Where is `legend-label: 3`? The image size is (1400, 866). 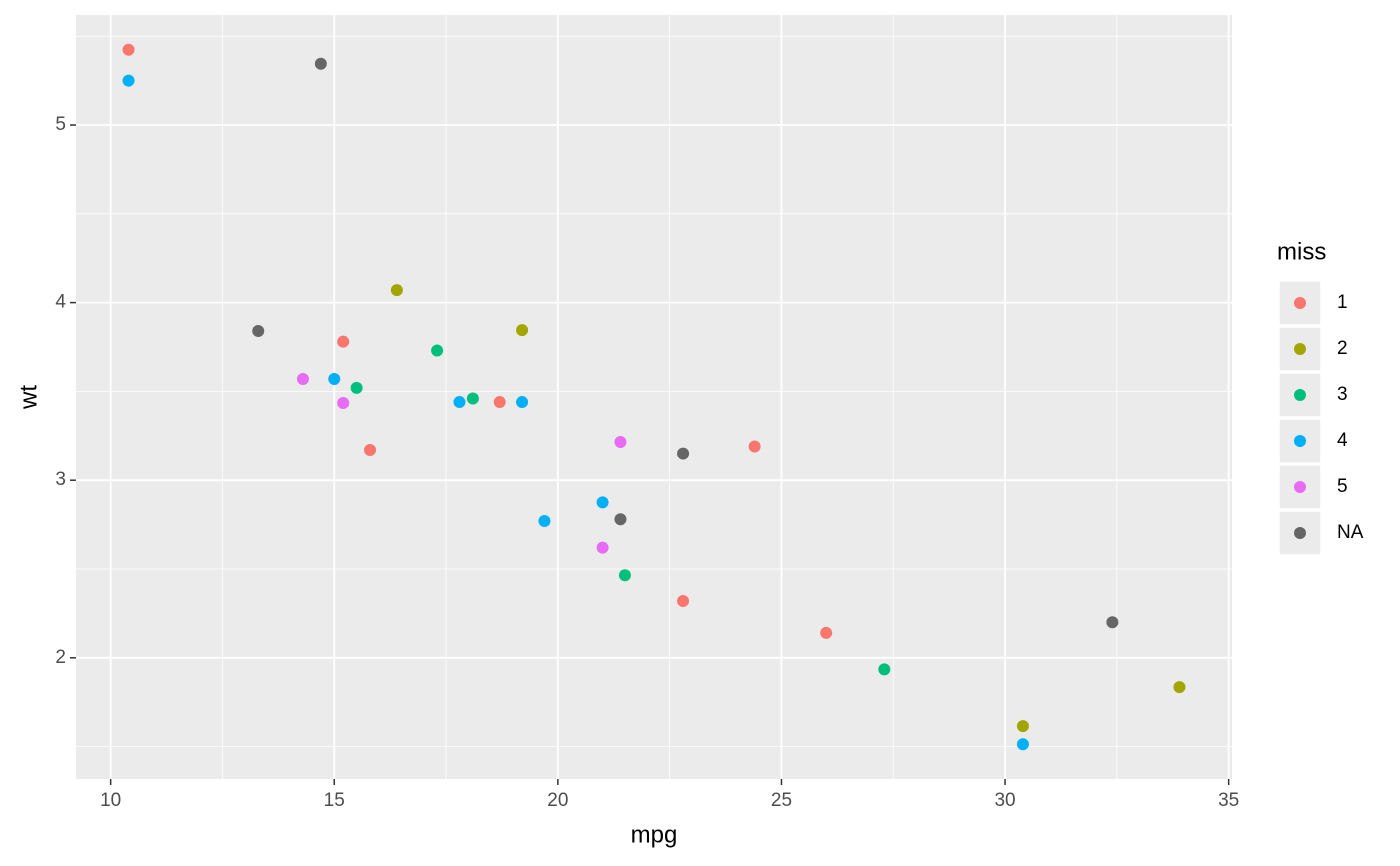
legend-label: 3 is located at coordinates (1342, 394).